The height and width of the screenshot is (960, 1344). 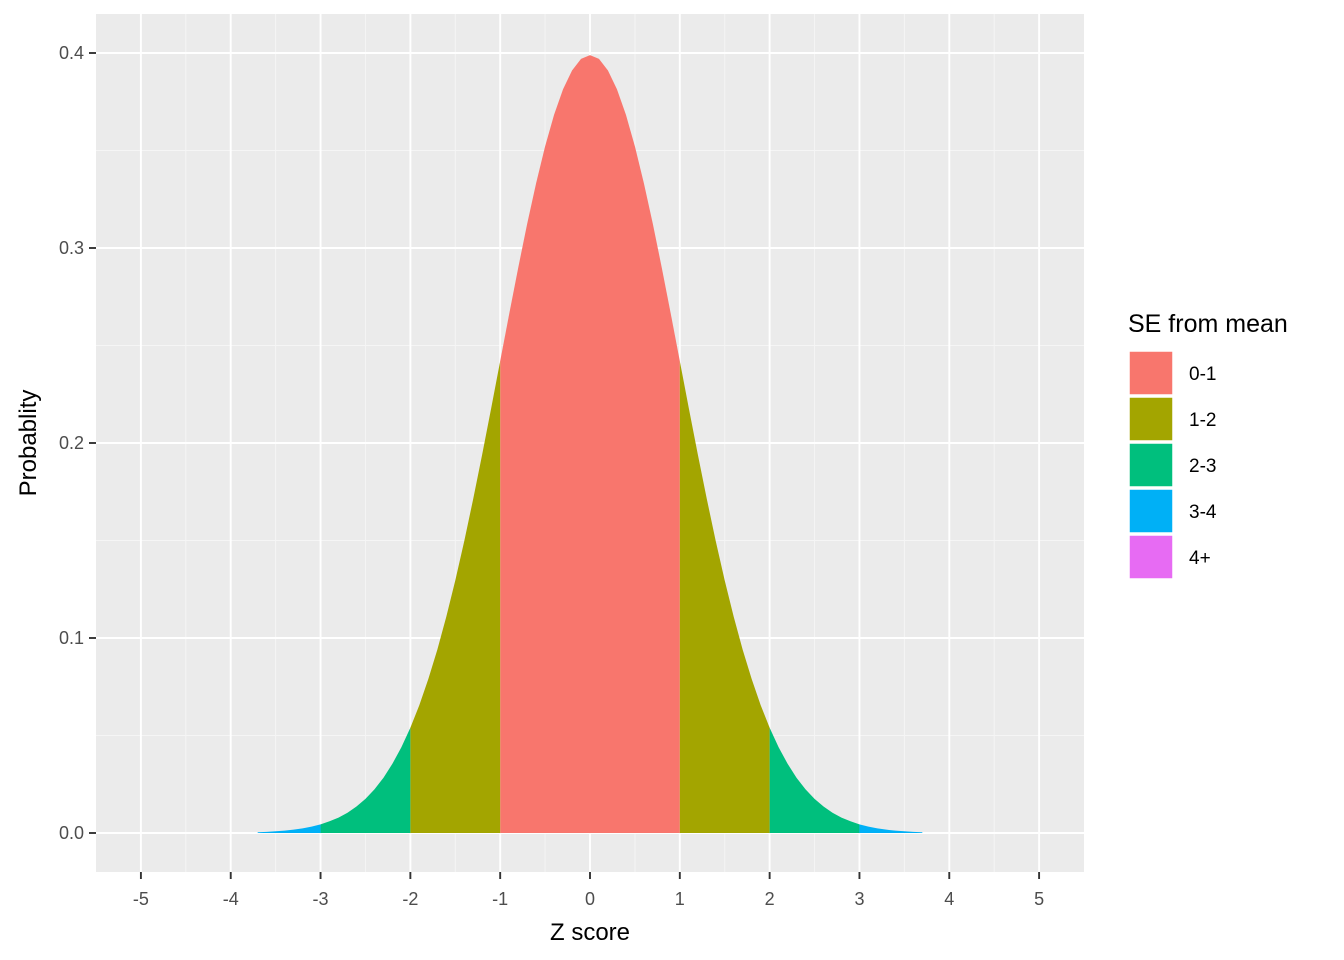 I want to click on x-tick-label: 1, so click(x=680, y=899).